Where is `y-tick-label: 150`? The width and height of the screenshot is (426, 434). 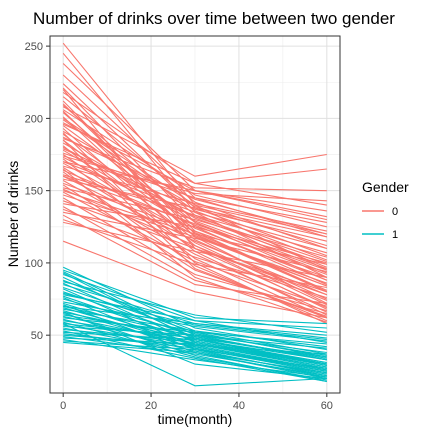
y-tick-label: 150 is located at coordinates (34, 192).